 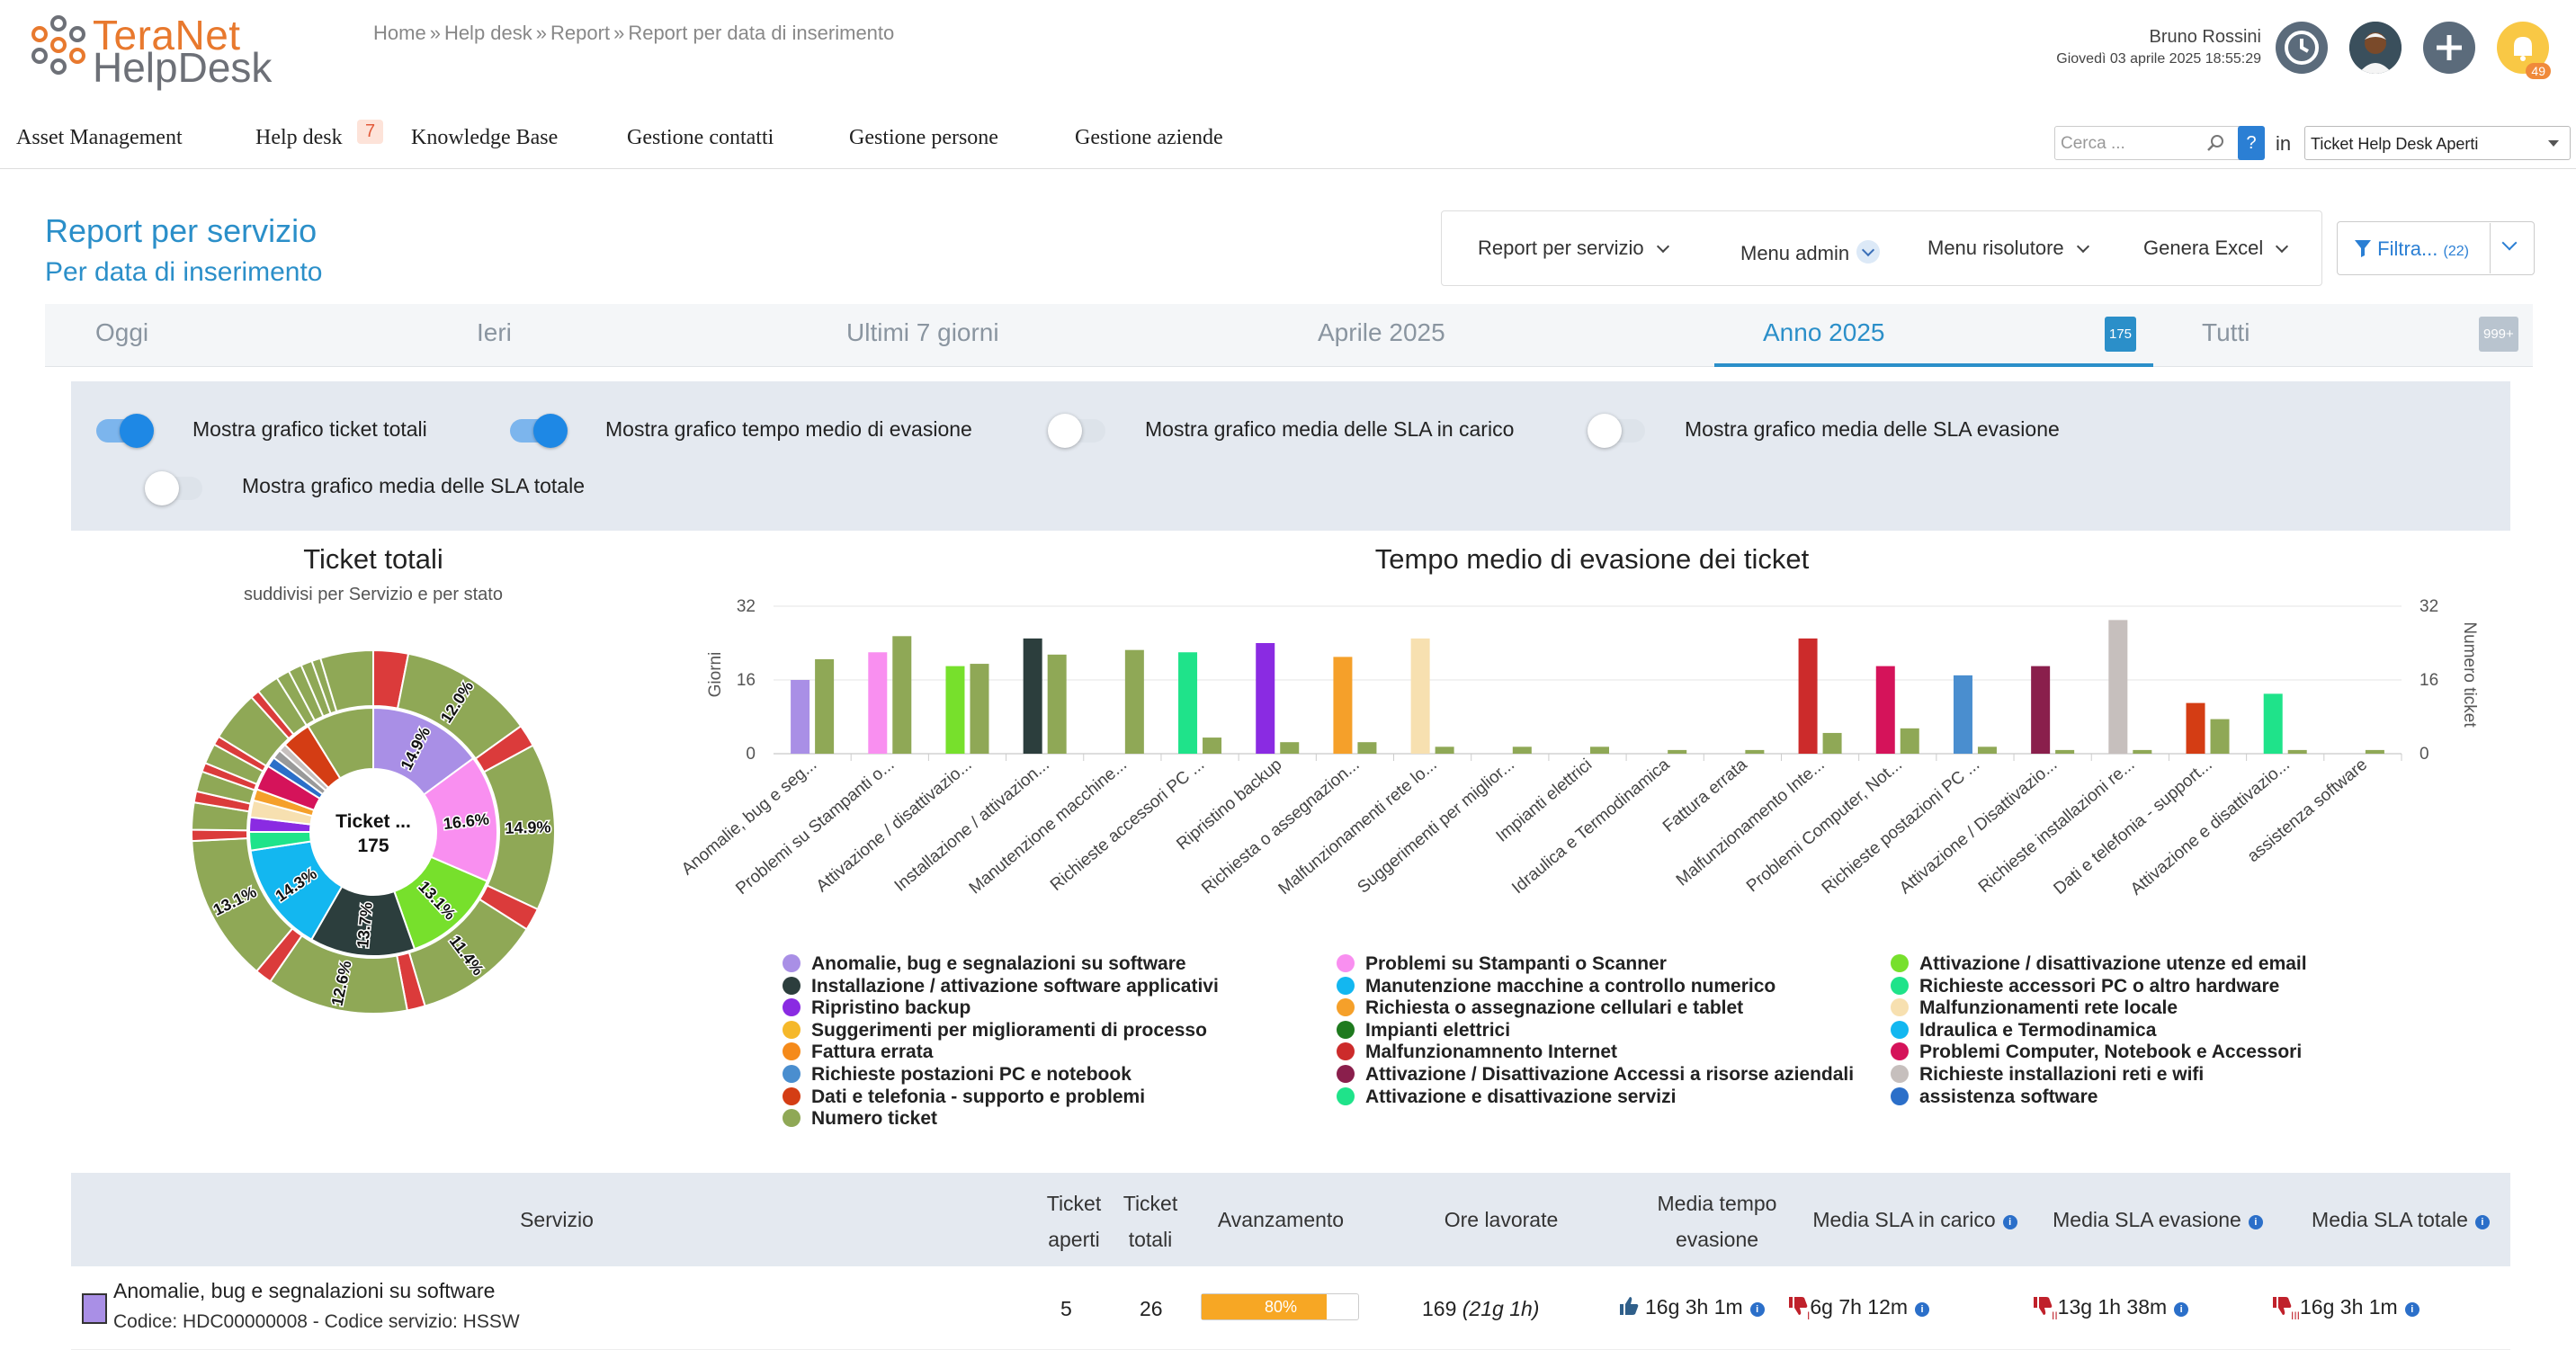 I want to click on legend-item: Idraulica e Termodinamica, so click(x=2023, y=1031).